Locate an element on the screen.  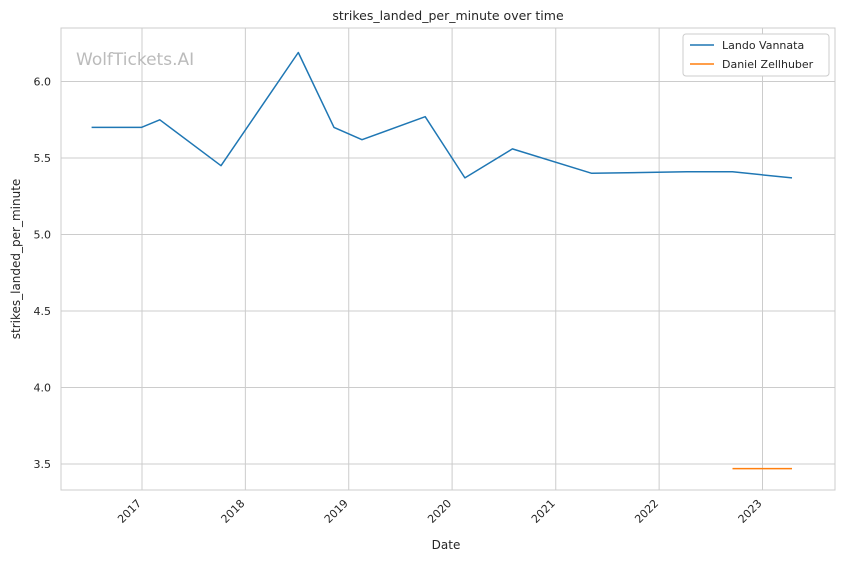
legend: Lando Vannata Daniel Zellhuber is located at coordinates (756, 55).